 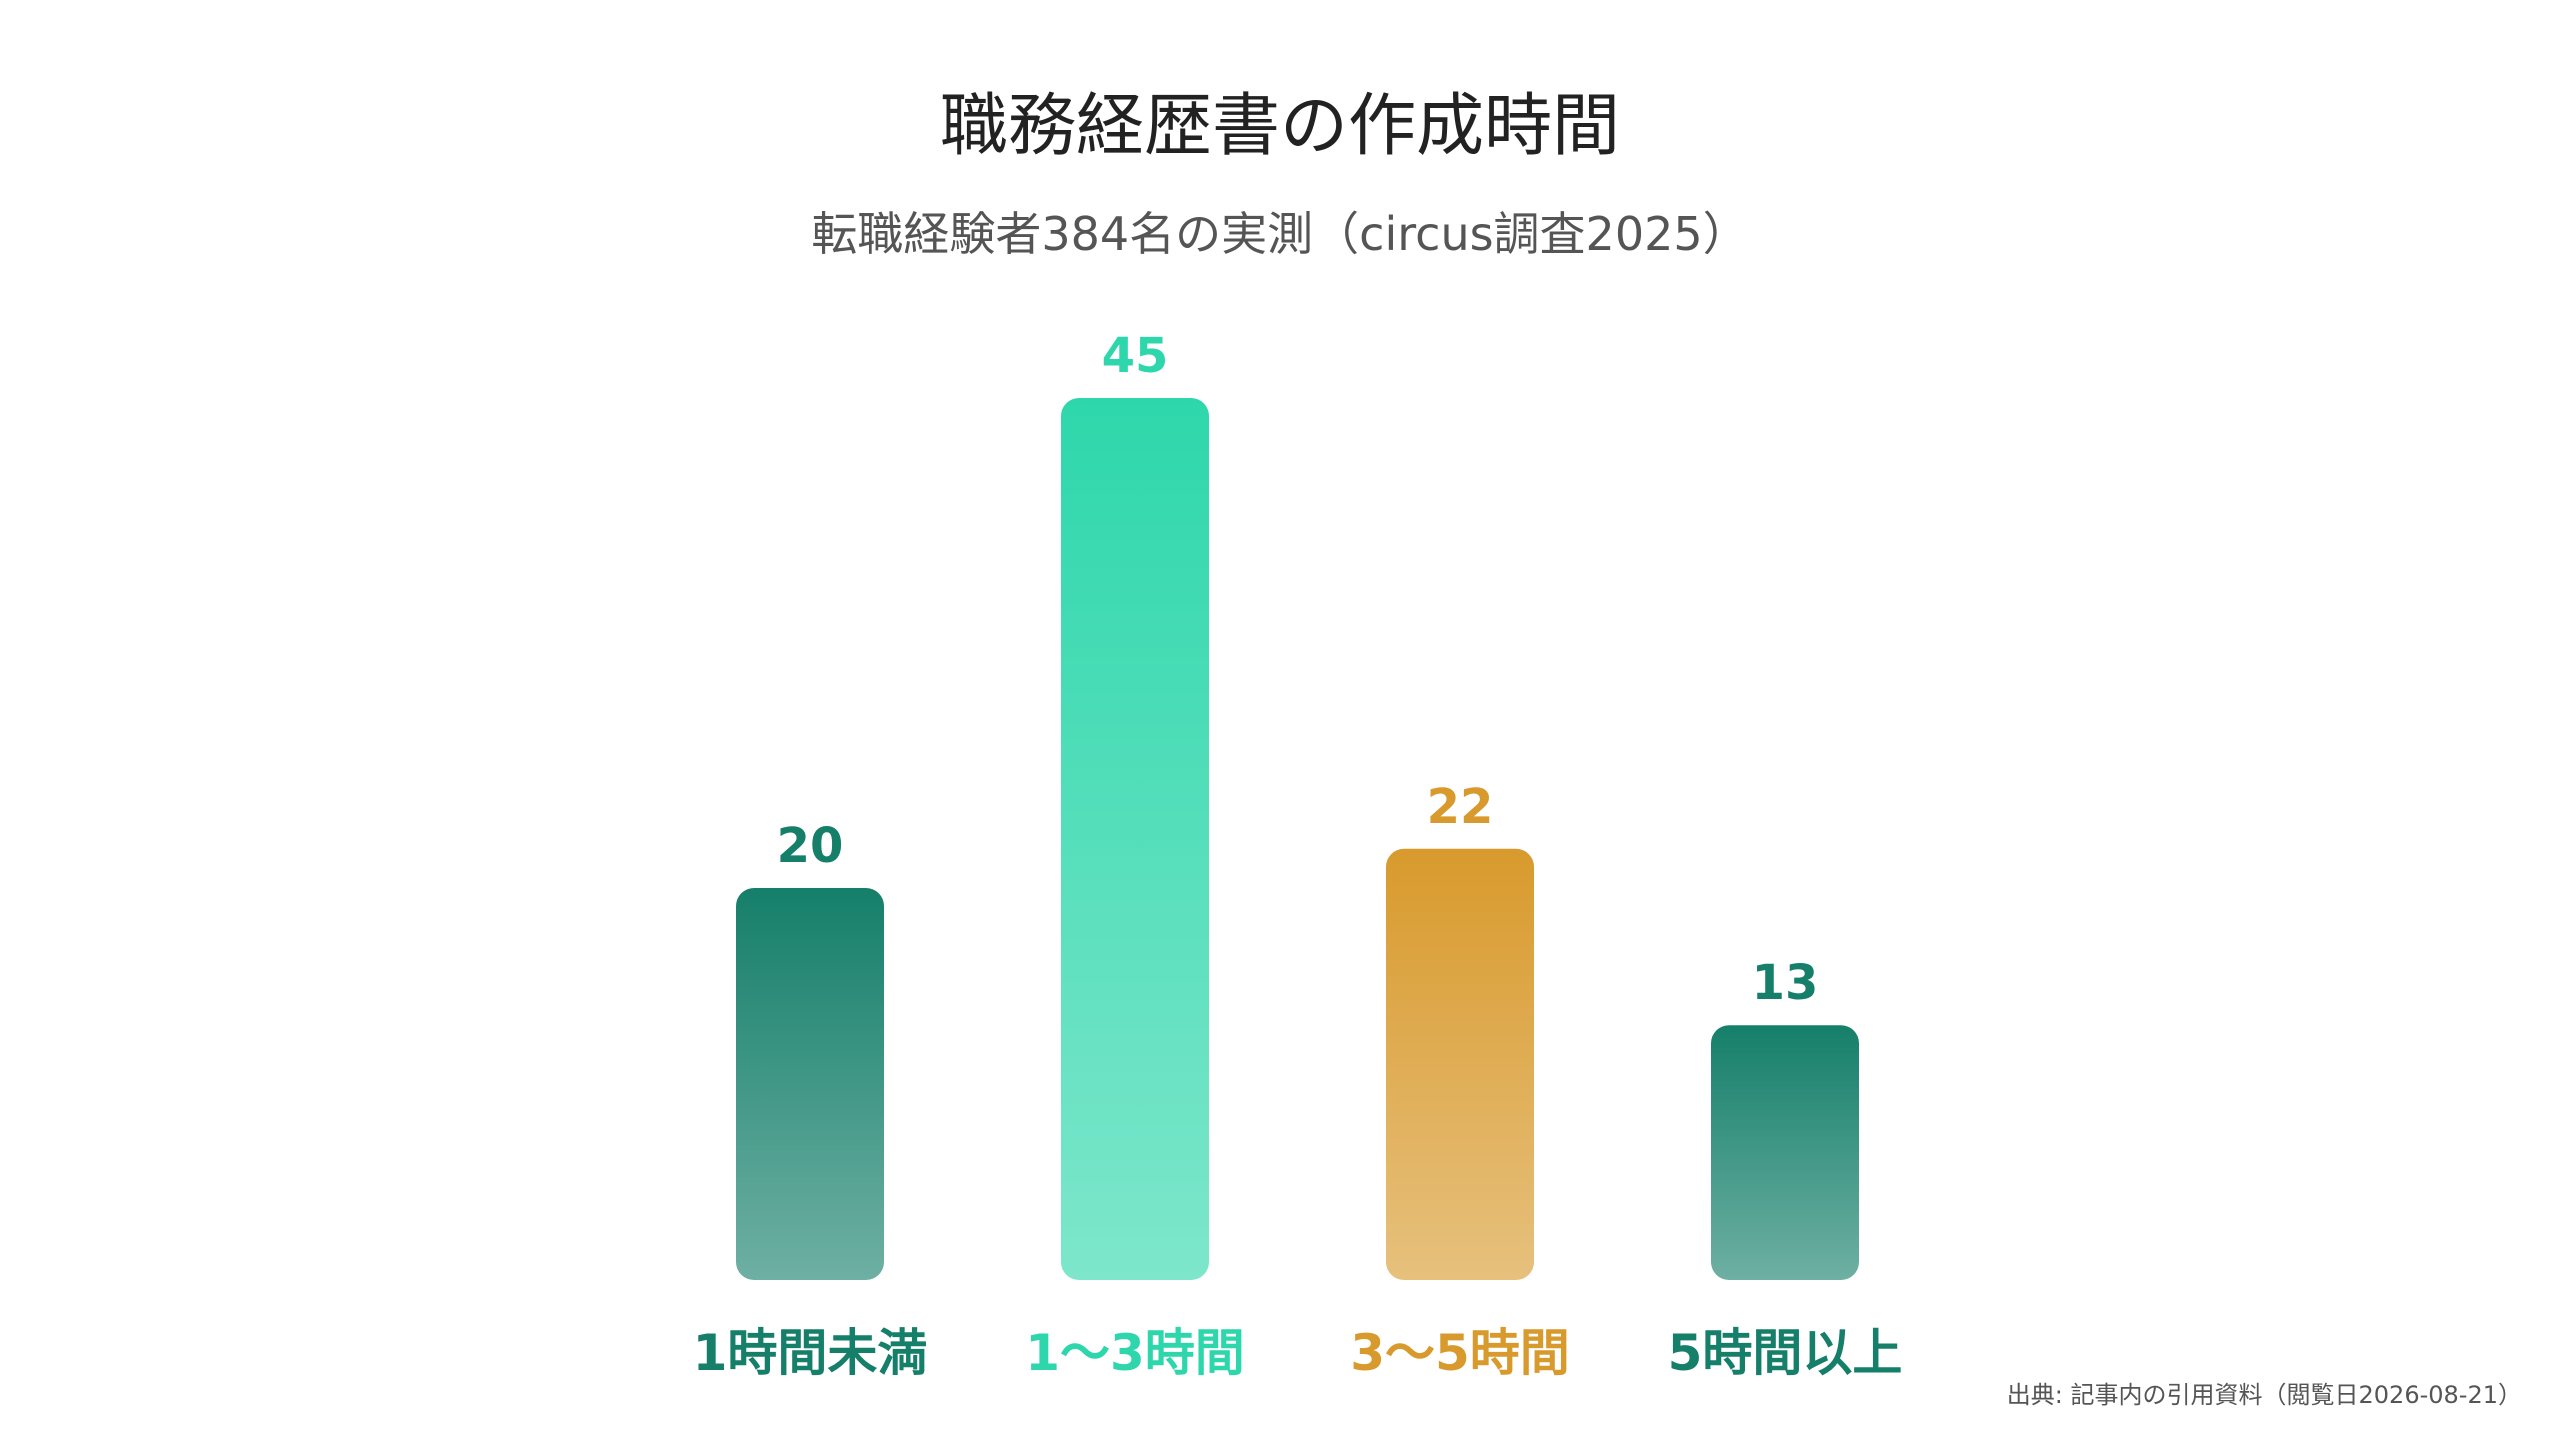 I want to click on source-note: 出典: 記事内の引用資料（閲覧日2026-08-21）, so click(x=2264, y=1395).